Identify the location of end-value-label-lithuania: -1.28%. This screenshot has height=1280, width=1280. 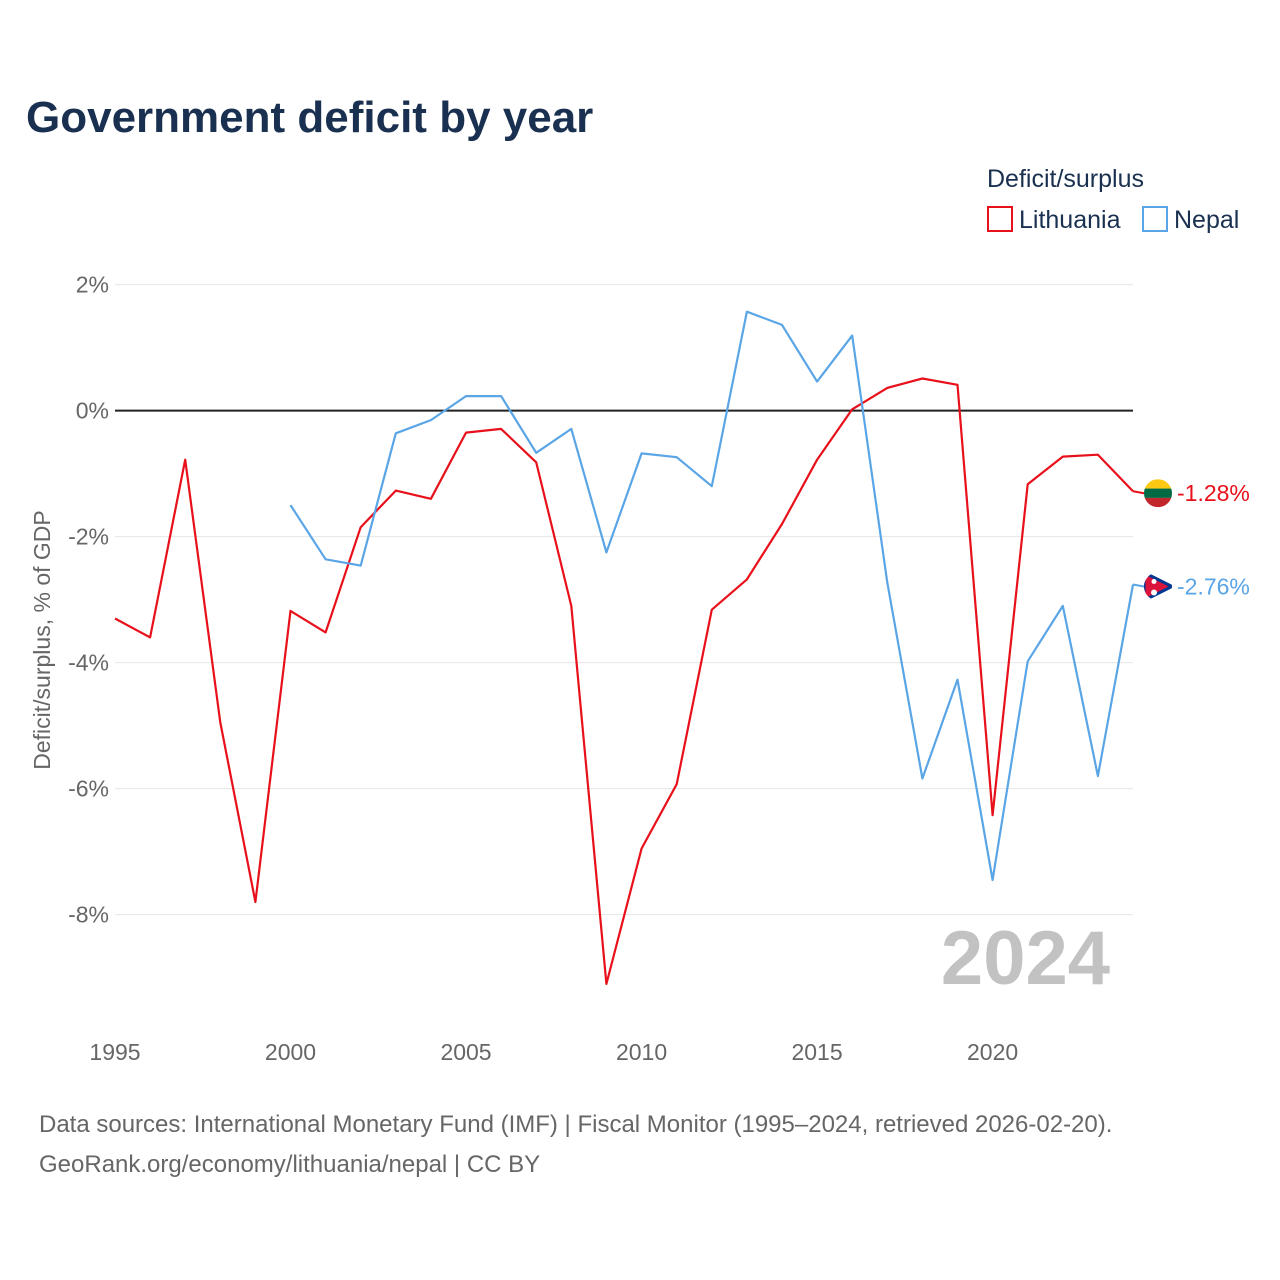
(1213, 493).